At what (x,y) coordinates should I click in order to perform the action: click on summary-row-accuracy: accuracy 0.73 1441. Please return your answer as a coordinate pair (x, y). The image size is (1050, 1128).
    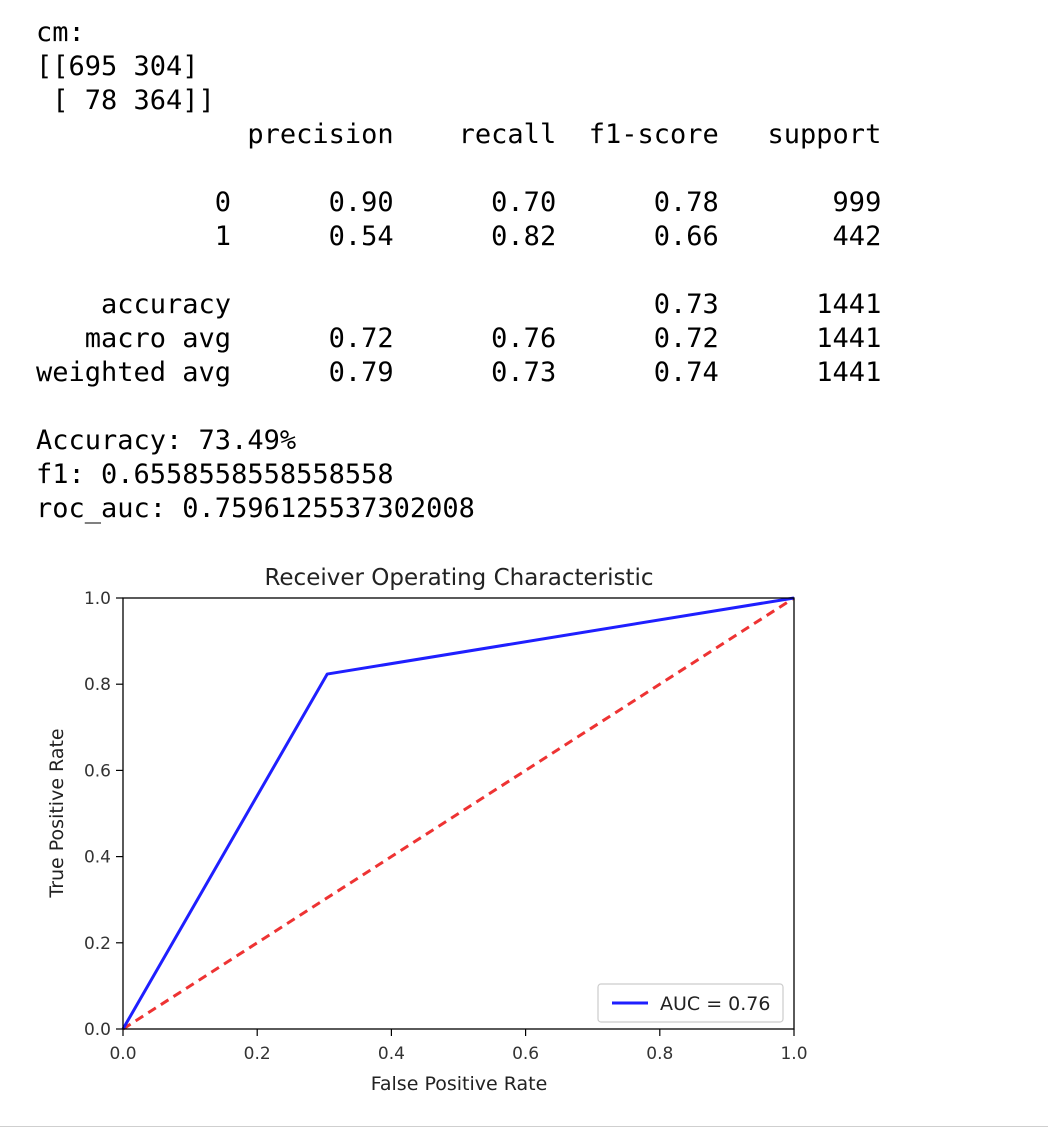
    Looking at the image, I should click on (458, 305).